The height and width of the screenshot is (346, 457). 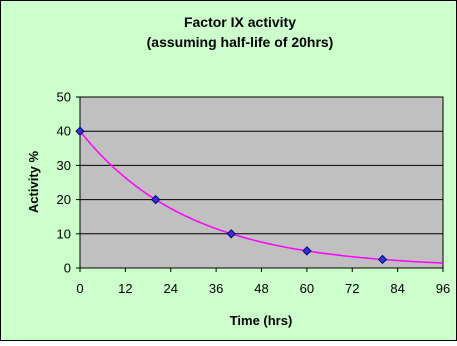 I want to click on x-tick-label: 12, so click(x=125, y=288).